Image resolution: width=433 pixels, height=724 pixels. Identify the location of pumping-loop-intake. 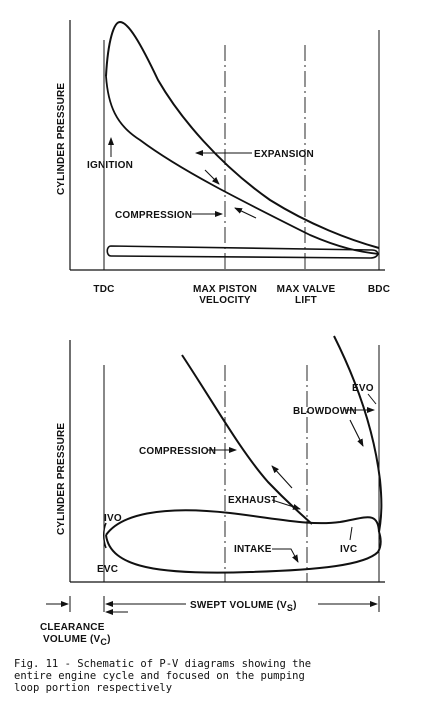
(243, 552).